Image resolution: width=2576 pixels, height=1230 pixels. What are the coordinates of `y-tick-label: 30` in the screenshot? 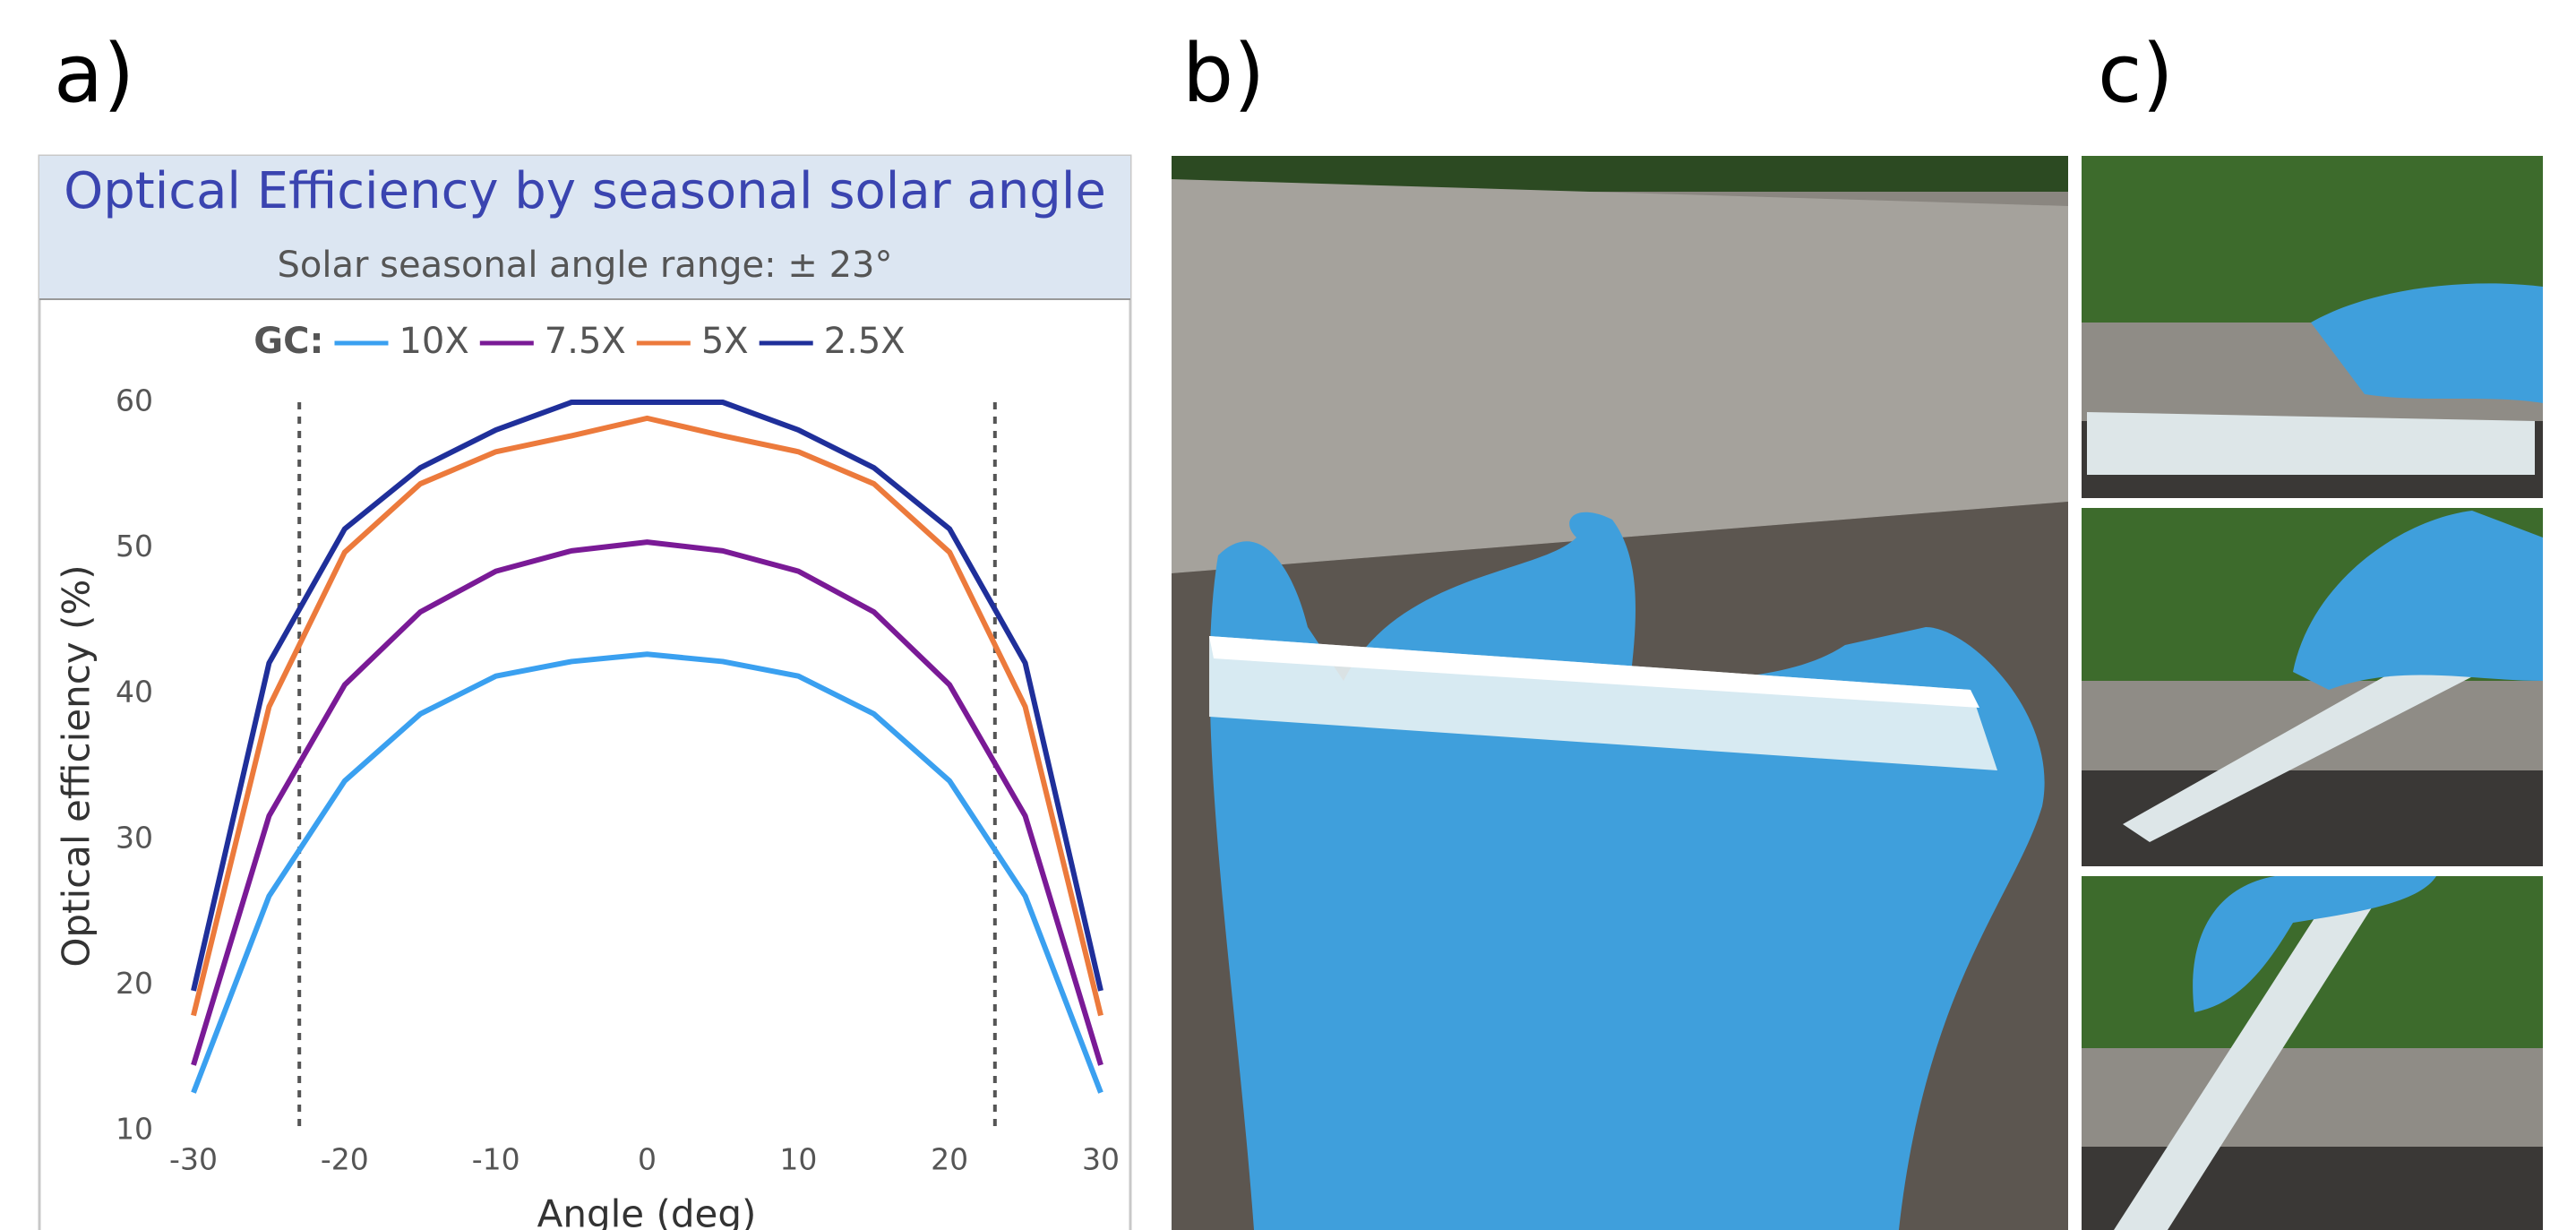 It's located at (134, 837).